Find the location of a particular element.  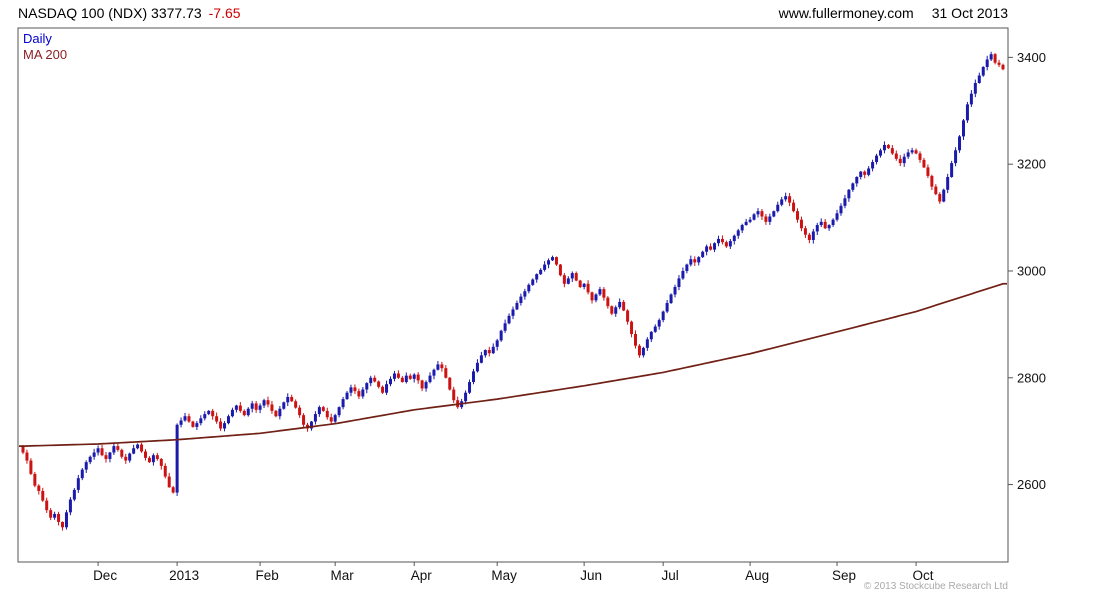

x-axis-label: Aug is located at coordinates (757, 575).